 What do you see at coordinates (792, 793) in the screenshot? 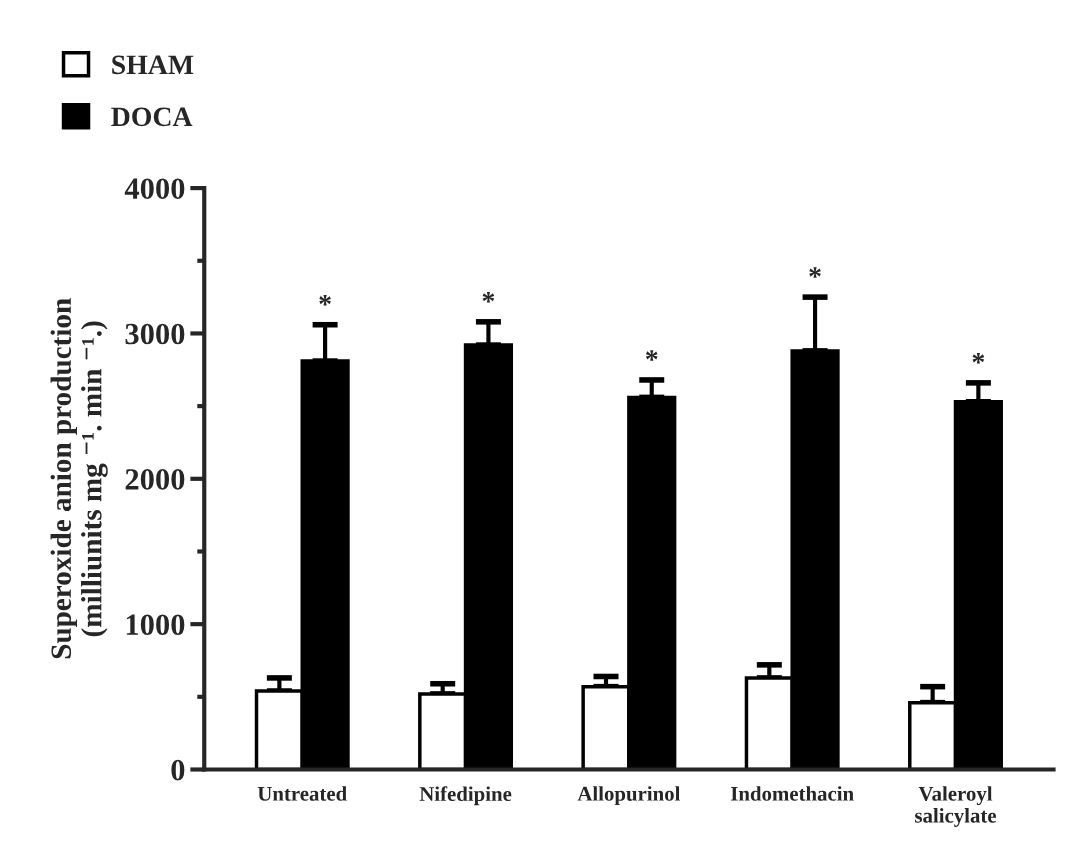
I see `x-tick-label: Indomethacin` at bounding box center [792, 793].